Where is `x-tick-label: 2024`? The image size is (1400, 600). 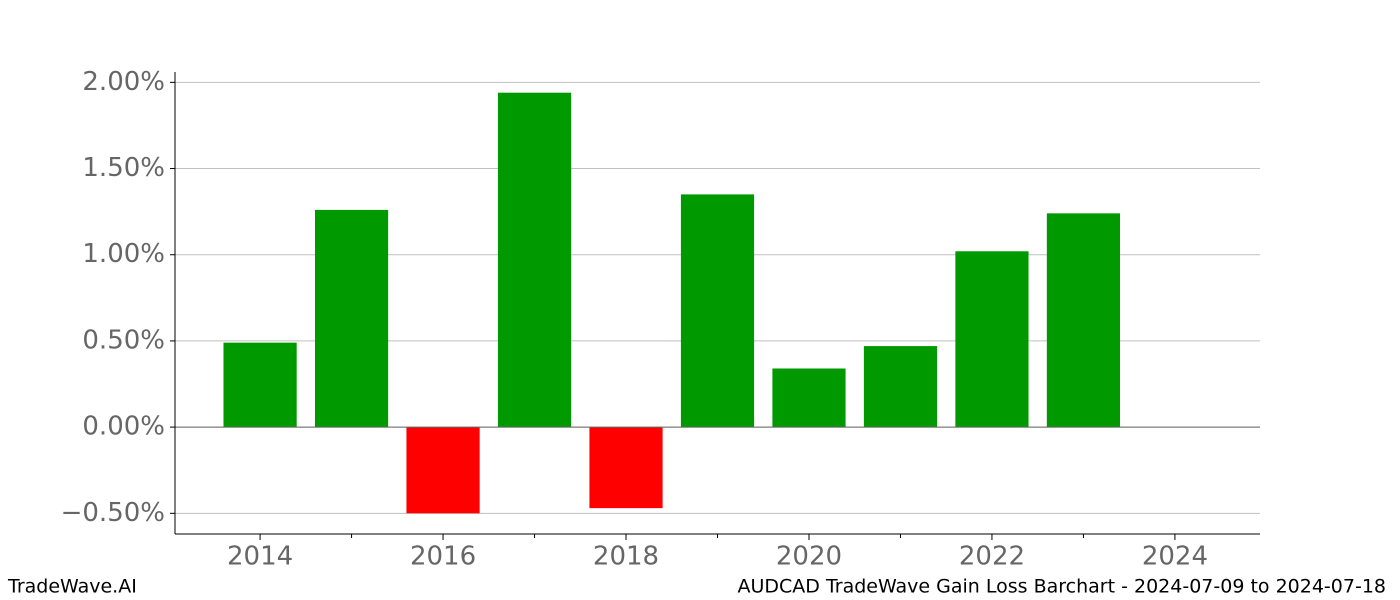 x-tick-label: 2024 is located at coordinates (1175, 557).